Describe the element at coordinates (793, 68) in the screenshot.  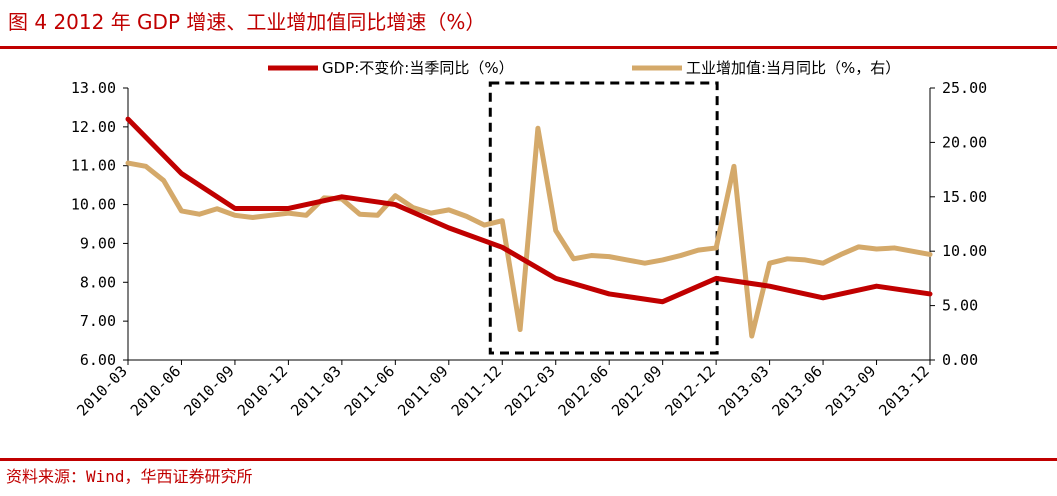
I see `legend-label-industrial: 工业增加值:当月同比（%，右）` at that location.